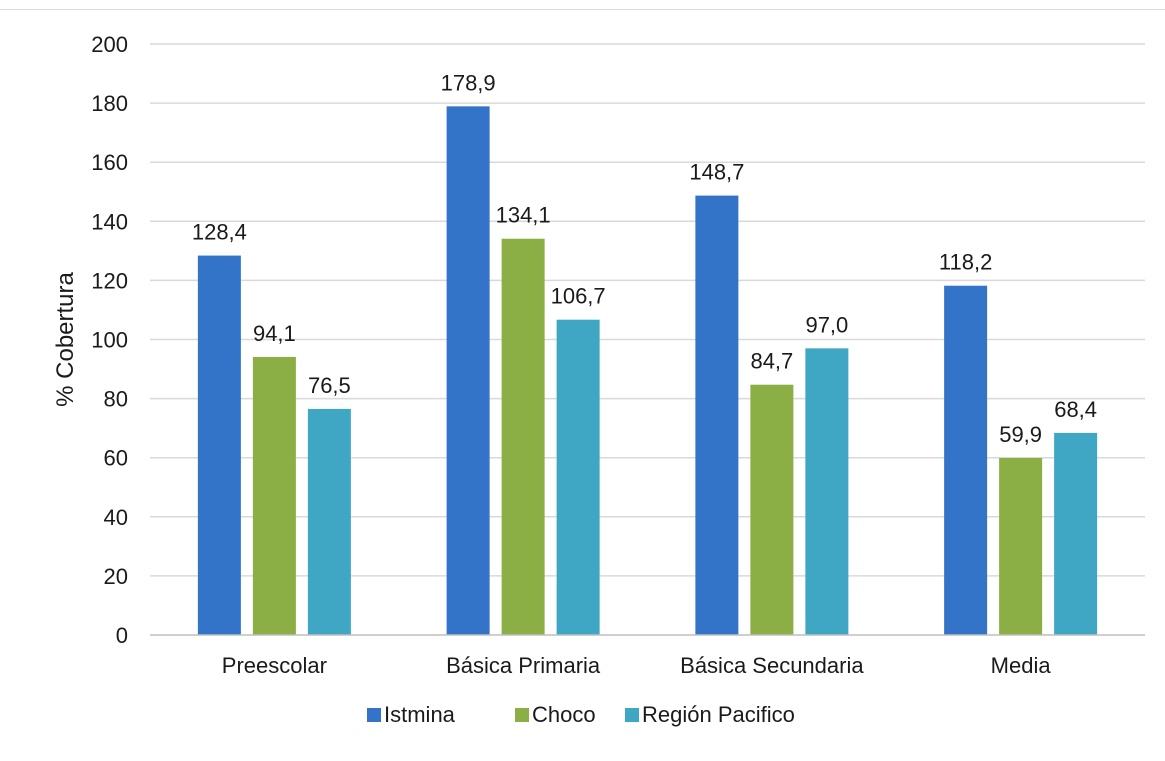 This screenshot has height=761, width=1165. I want to click on legend: Istmina Choco Región Pacifico, so click(581, 714).